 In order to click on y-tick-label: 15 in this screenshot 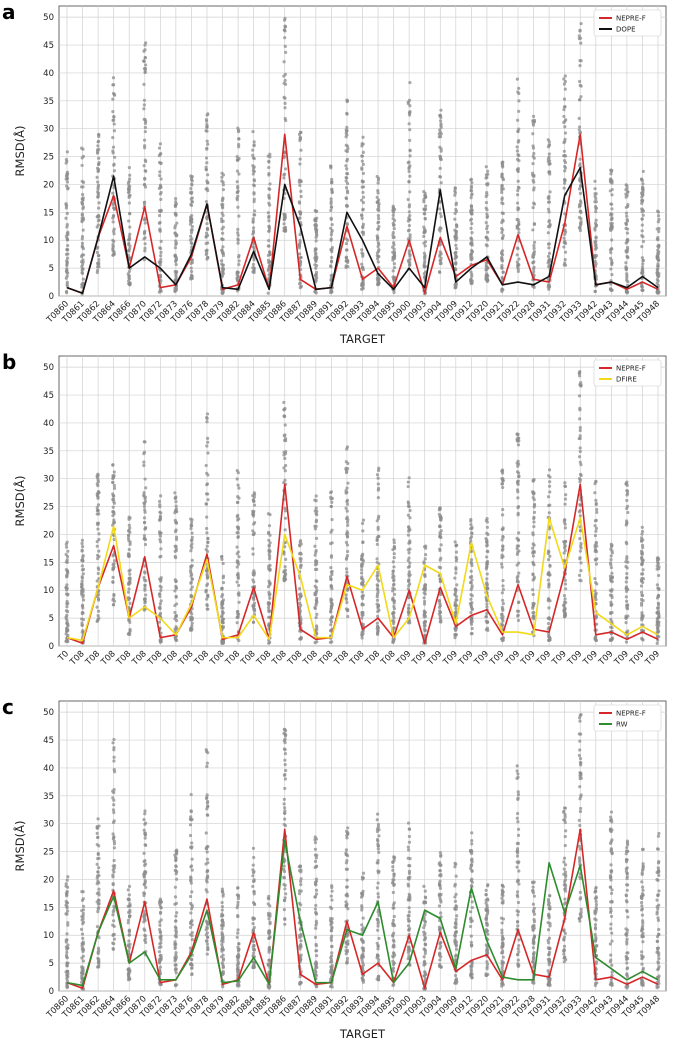, I will do `click(48, 908)`.